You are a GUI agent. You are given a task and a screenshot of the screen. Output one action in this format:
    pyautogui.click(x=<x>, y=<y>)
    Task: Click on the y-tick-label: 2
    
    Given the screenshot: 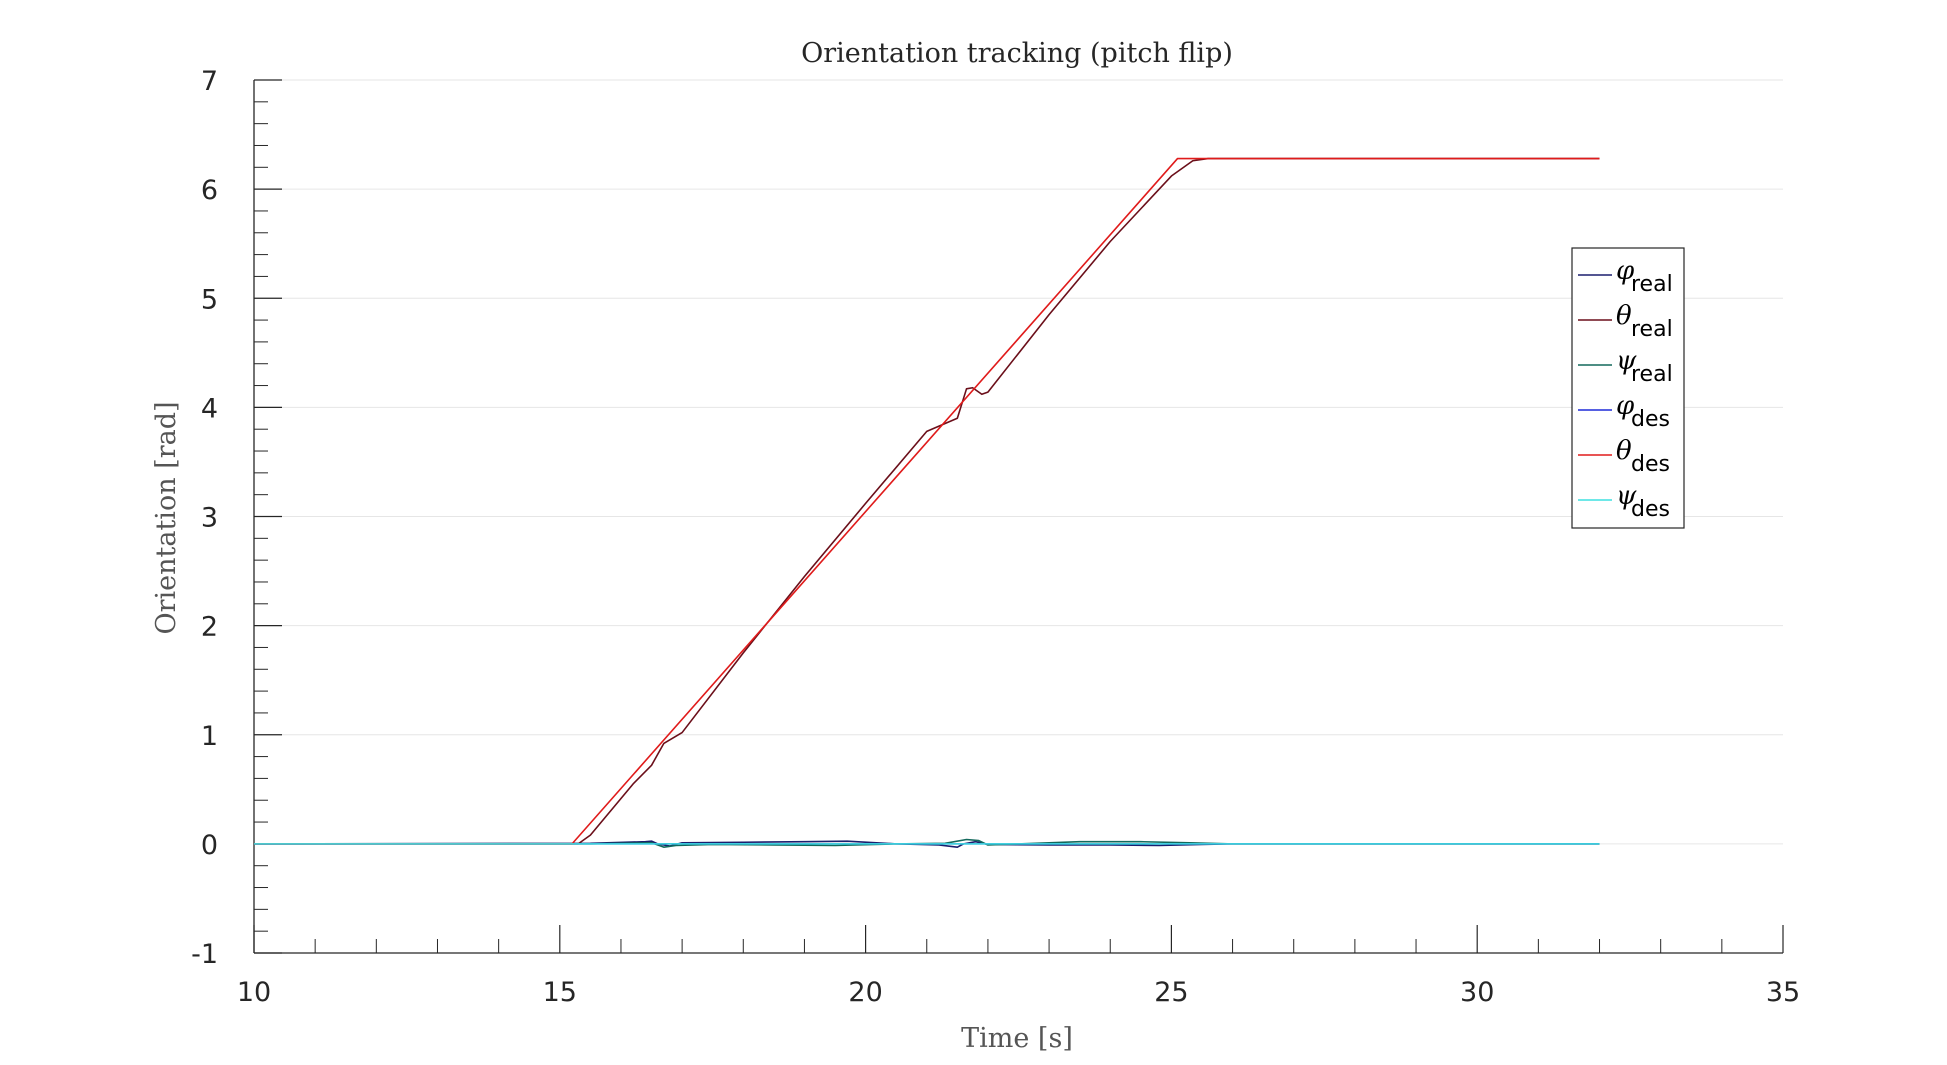 What is the action you would take?
    pyautogui.click(x=209, y=627)
    